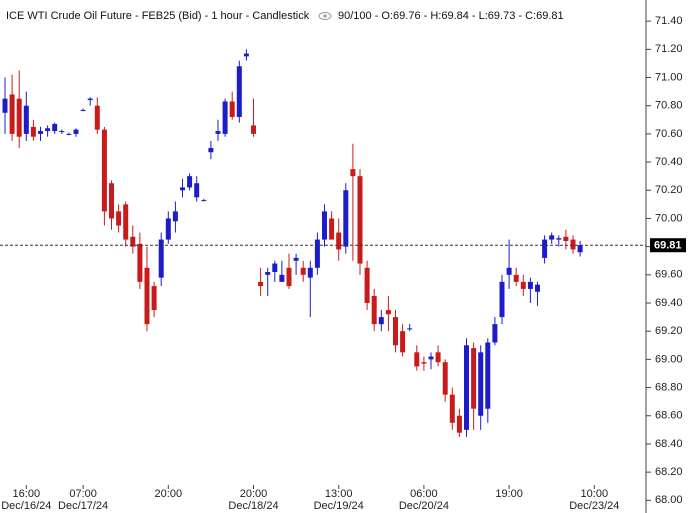  I want to click on y-tick-label: 68.80, so click(669, 387).